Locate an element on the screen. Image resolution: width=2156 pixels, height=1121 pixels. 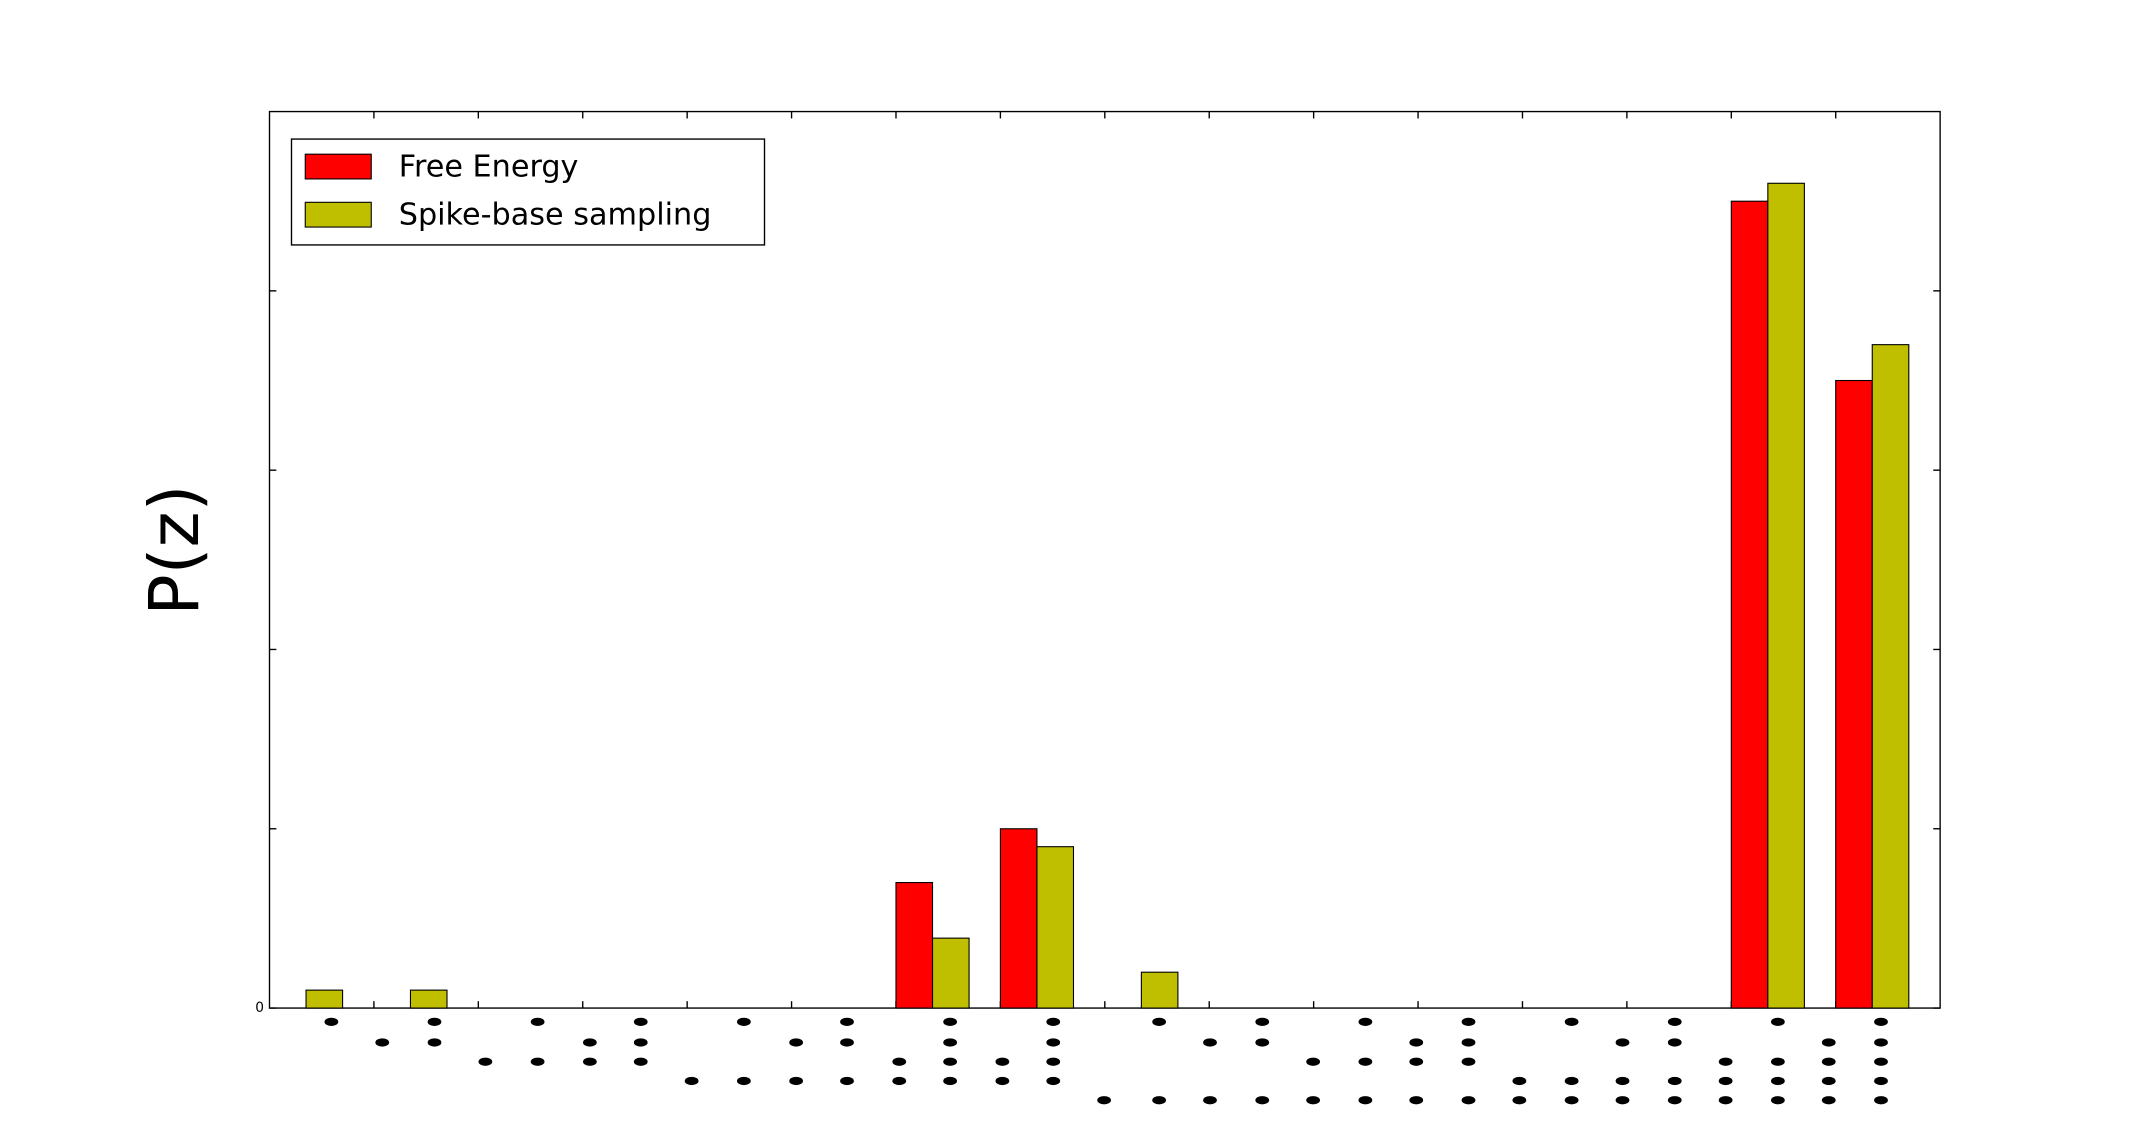
y-tick-label: 0 is located at coordinates (259, 1008).